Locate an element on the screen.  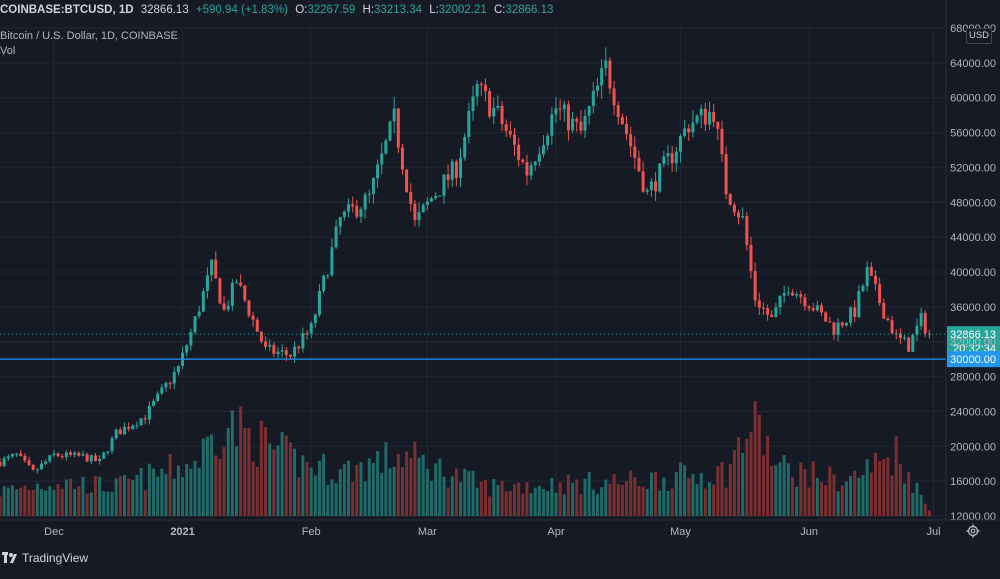
gear-icon is located at coordinates (973, 533).